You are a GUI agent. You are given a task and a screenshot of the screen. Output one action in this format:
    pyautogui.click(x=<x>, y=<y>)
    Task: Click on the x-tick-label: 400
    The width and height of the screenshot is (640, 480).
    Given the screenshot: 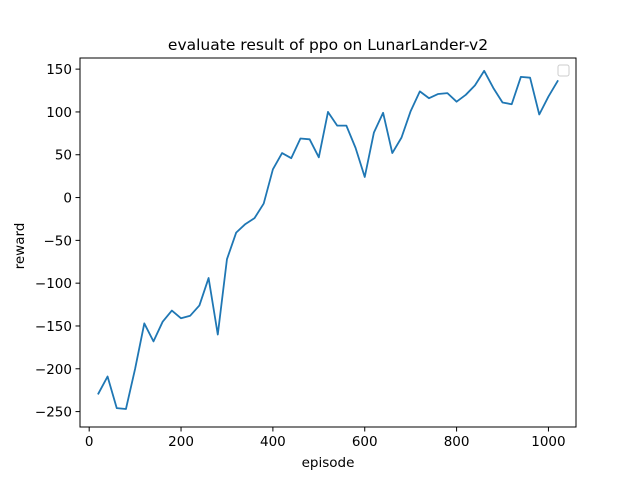 What is the action you would take?
    pyautogui.click(x=273, y=442)
    